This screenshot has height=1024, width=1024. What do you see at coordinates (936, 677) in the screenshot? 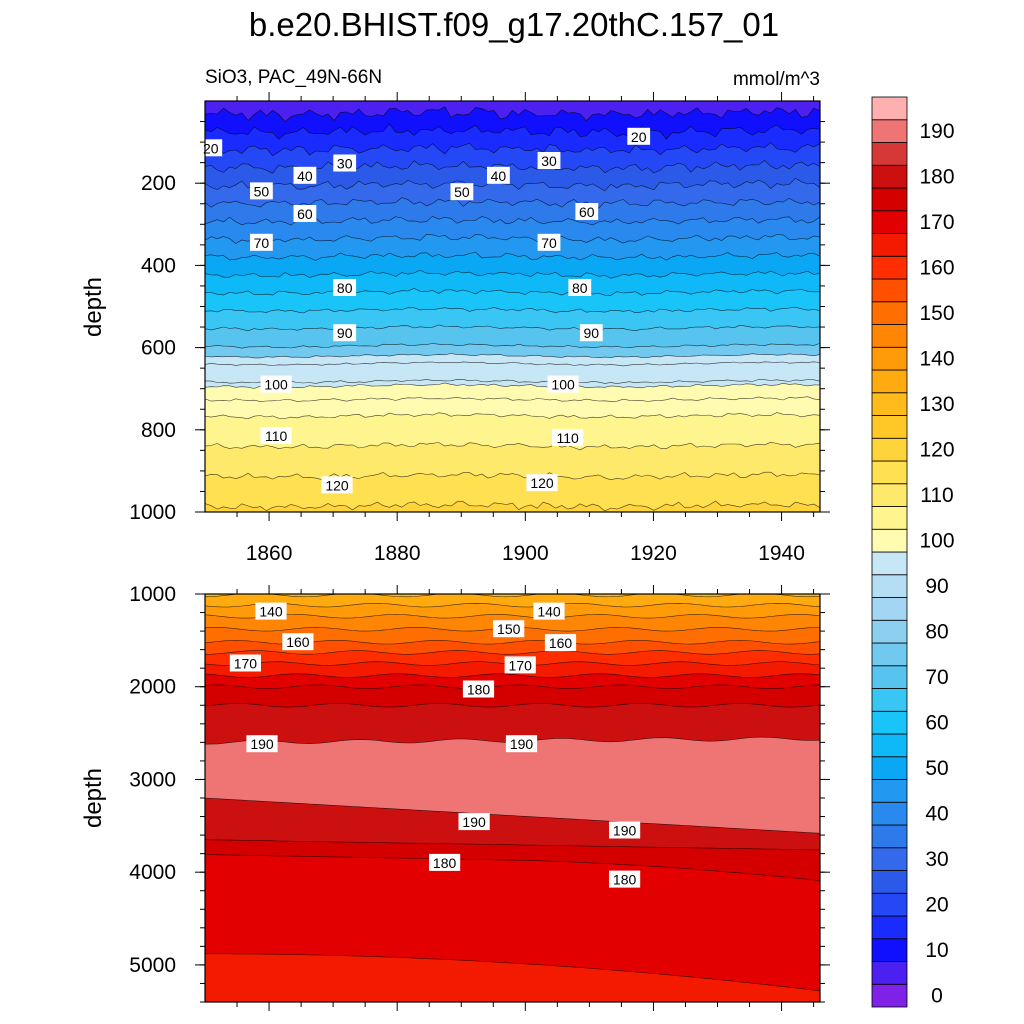
I see `colorbar-tick-label: 70` at bounding box center [936, 677].